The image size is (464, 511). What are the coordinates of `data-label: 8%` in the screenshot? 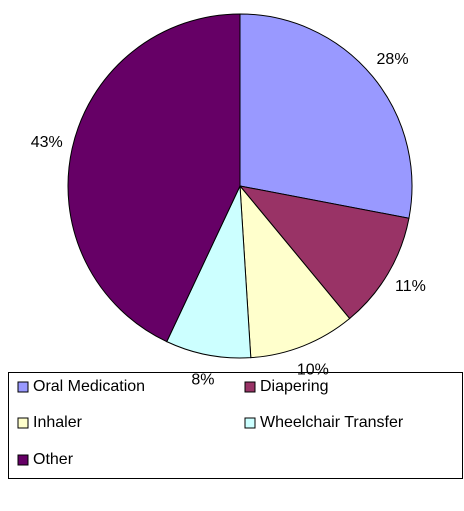 It's located at (202, 380).